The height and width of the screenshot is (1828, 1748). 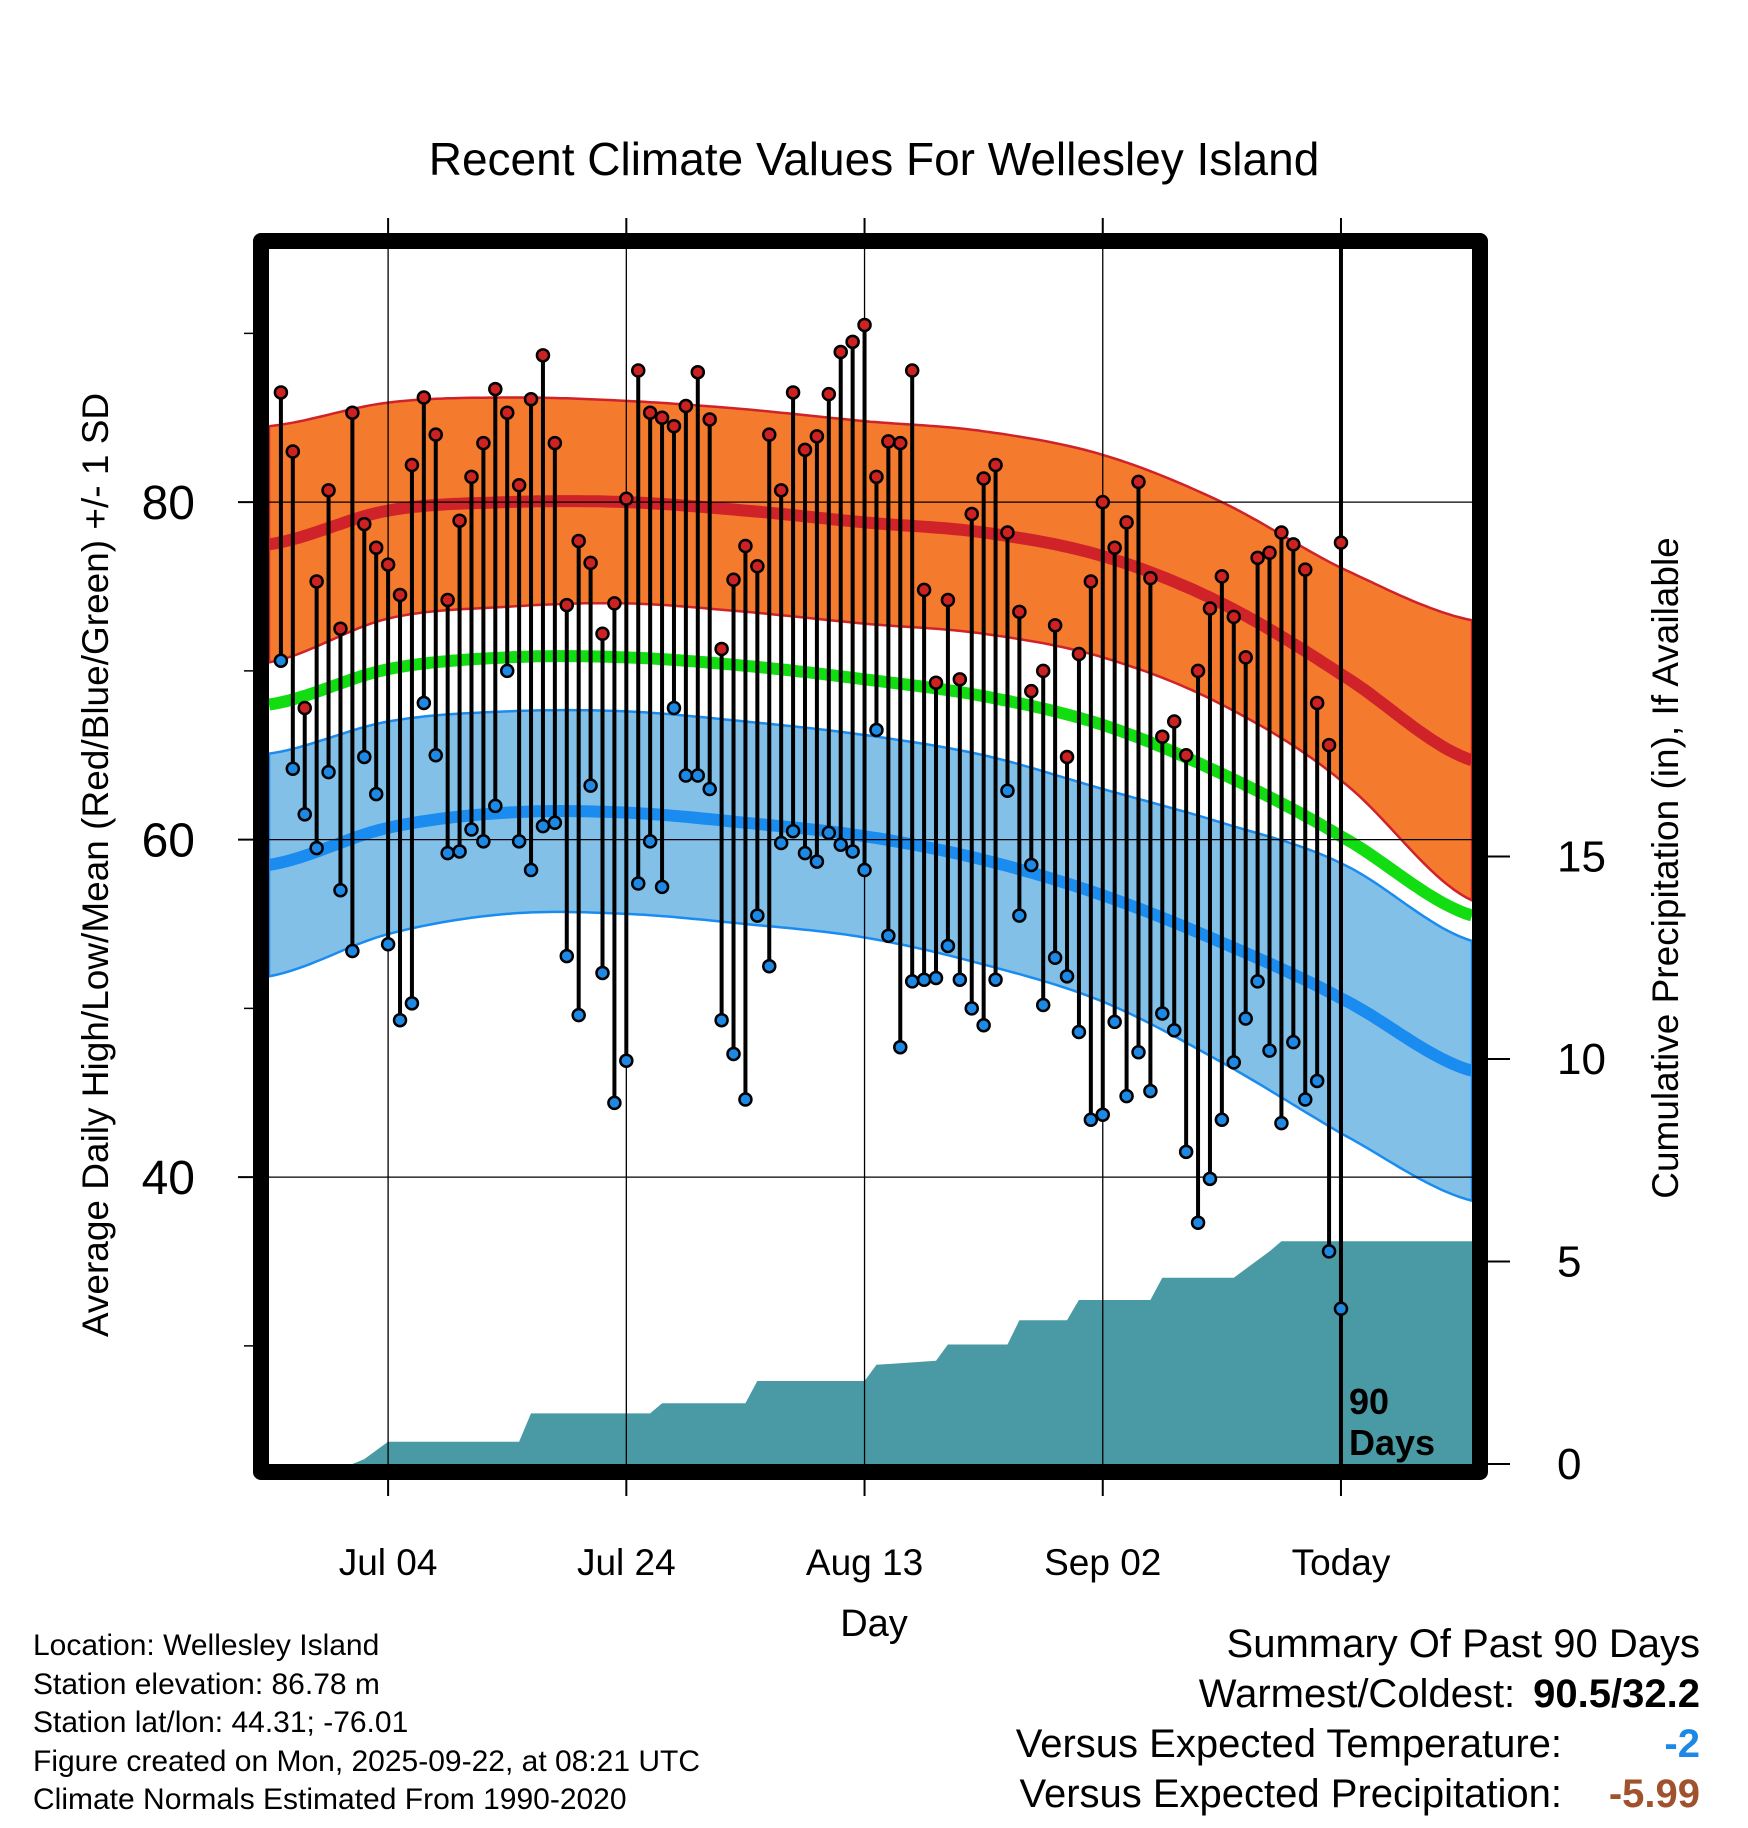 What do you see at coordinates (1581, 1059) in the screenshot?
I see `y2-tick-label: 10` at bounding box center [1581, 1059].